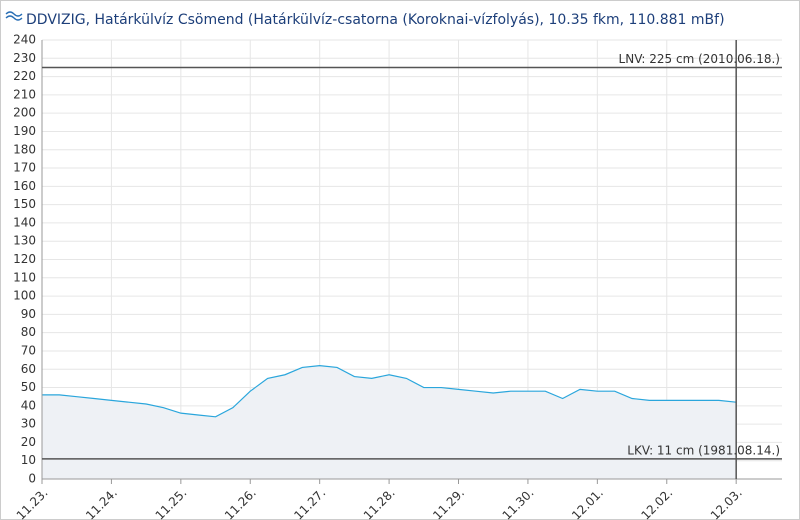 This screenshot has width=800, height=520. Describe the element at coordinates (28, 460) in the screenshot. I see `y-tick-label: 10` at that location.